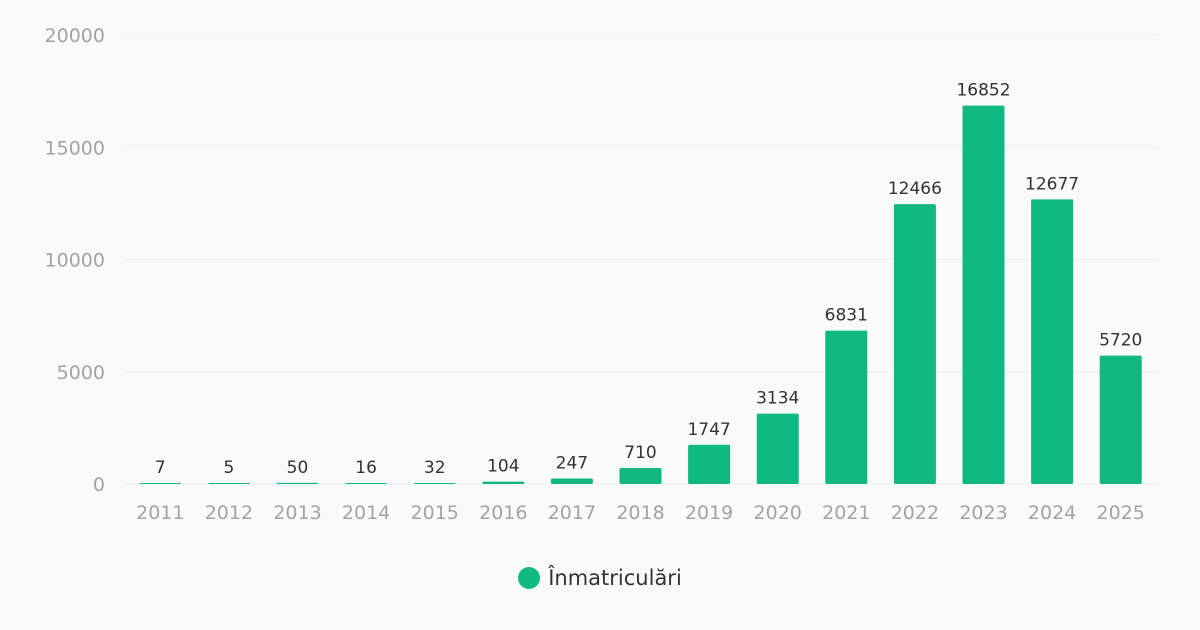 The height and width of the screenshot is (630, 1200). Describe the element at coordinates (75, 36) in the screenshot. I see `y-tick-label: 20000` at that location.